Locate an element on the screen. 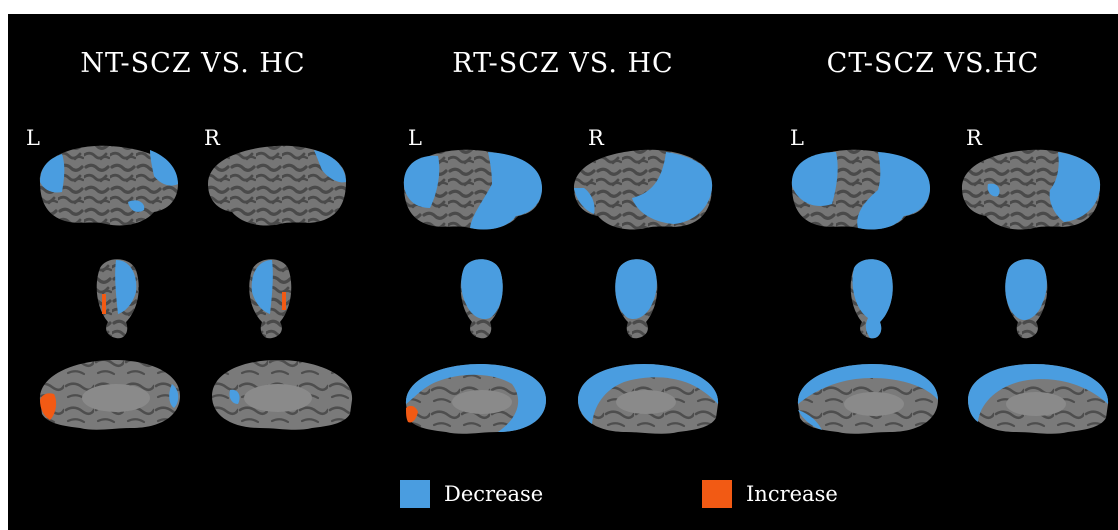 The width and height of the screenshot is (1118, 530). decrease-swatch is located at coordinates (415, 494).